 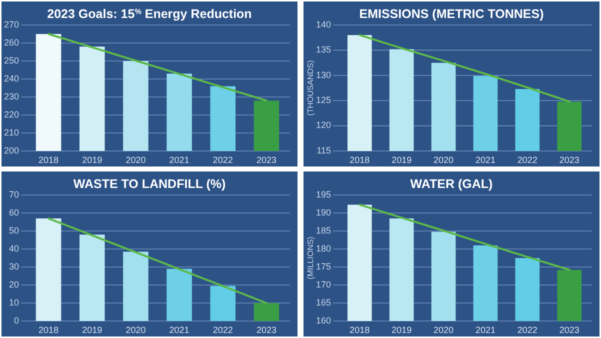 I want to click on y-tick-label: 120, so click(x=323, y=125).